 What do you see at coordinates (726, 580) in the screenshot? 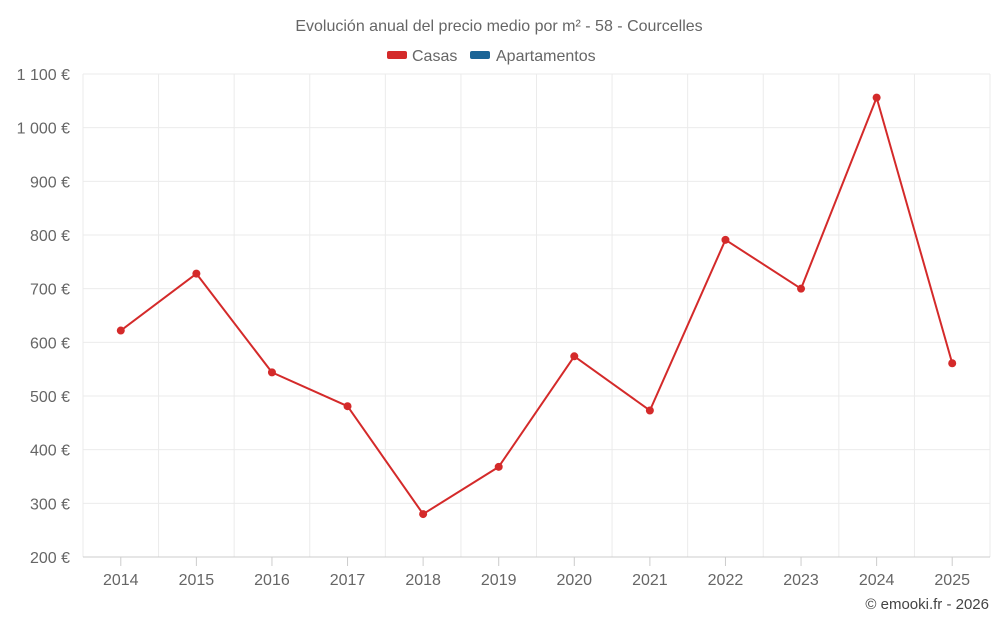
I see `x-tick-label: 2022` at bounding box center [726, 580].